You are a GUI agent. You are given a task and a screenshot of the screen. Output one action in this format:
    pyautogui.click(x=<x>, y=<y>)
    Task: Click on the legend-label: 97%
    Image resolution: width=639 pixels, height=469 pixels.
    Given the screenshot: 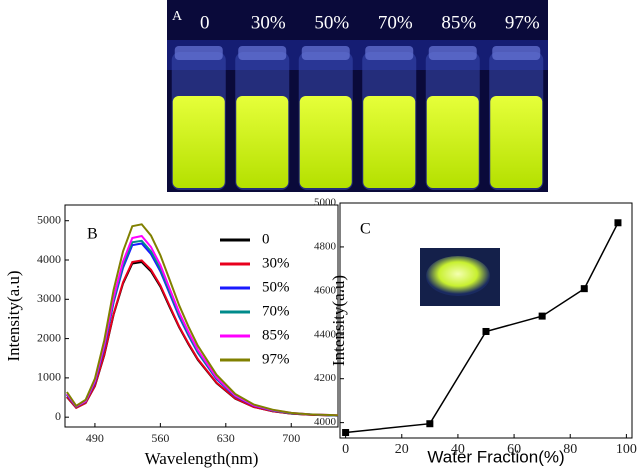 What is the action you would take?
    pyautogui.click(x=276, y=359)
    